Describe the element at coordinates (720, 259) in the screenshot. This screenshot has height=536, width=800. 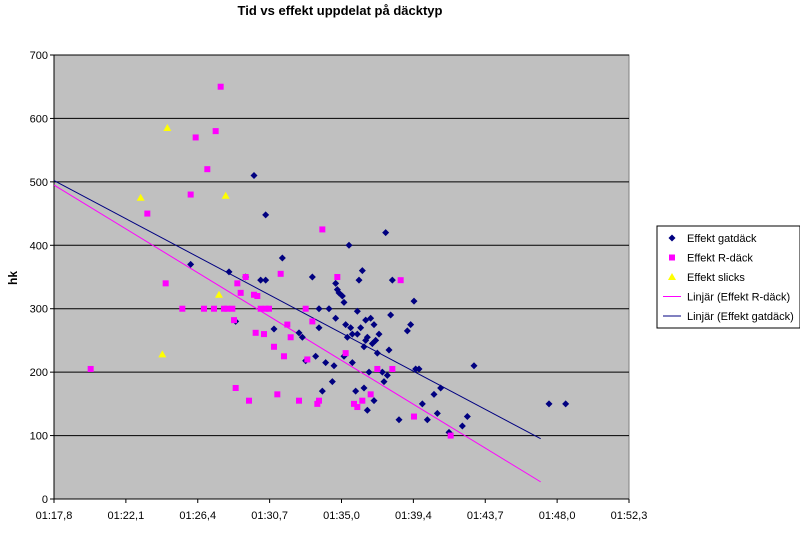
I see `legend-label-1: Effekt R-däck` at that location.